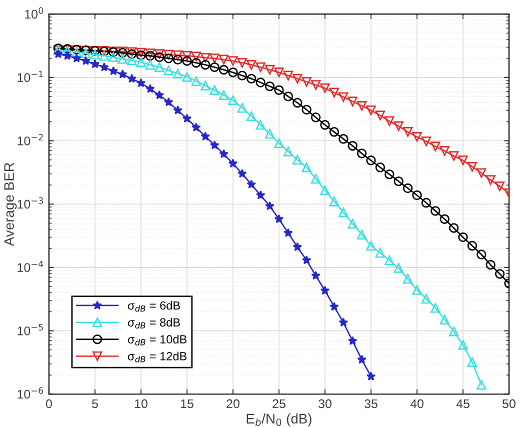 Image resolution: width=521 pixels, height=427 pixels. Describe the element at coordinates (463, 403) in the screenshot. I see `x-tick-label: 45` at that location.